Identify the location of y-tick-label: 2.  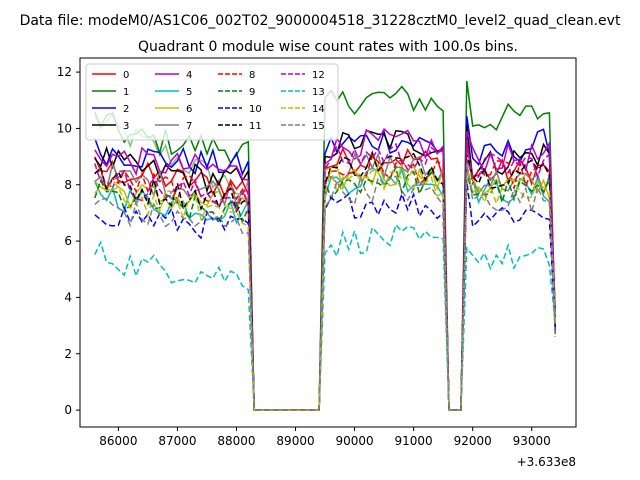
(68, 354).